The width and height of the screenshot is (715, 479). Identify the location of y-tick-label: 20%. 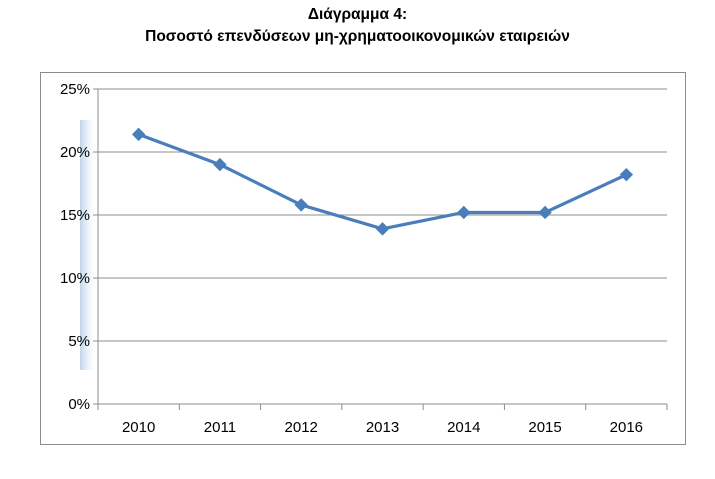
(75, 152).